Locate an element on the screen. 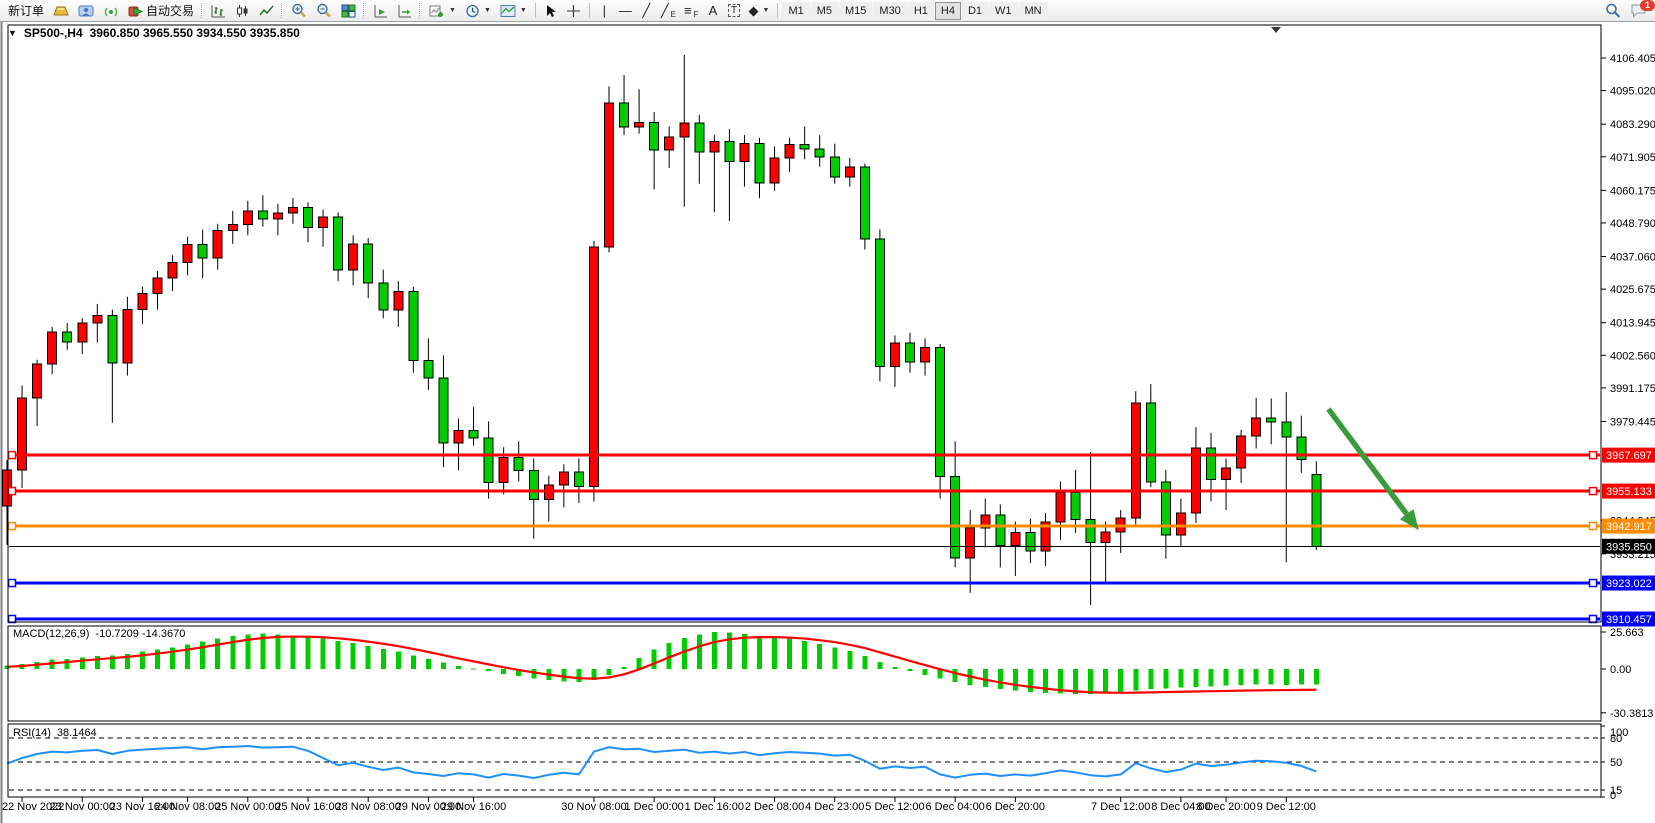 Image resolution: width=1655 pixels, height=823 pixels. toolbar: 新订单 自动交易 is located at coordinates (827, 11).